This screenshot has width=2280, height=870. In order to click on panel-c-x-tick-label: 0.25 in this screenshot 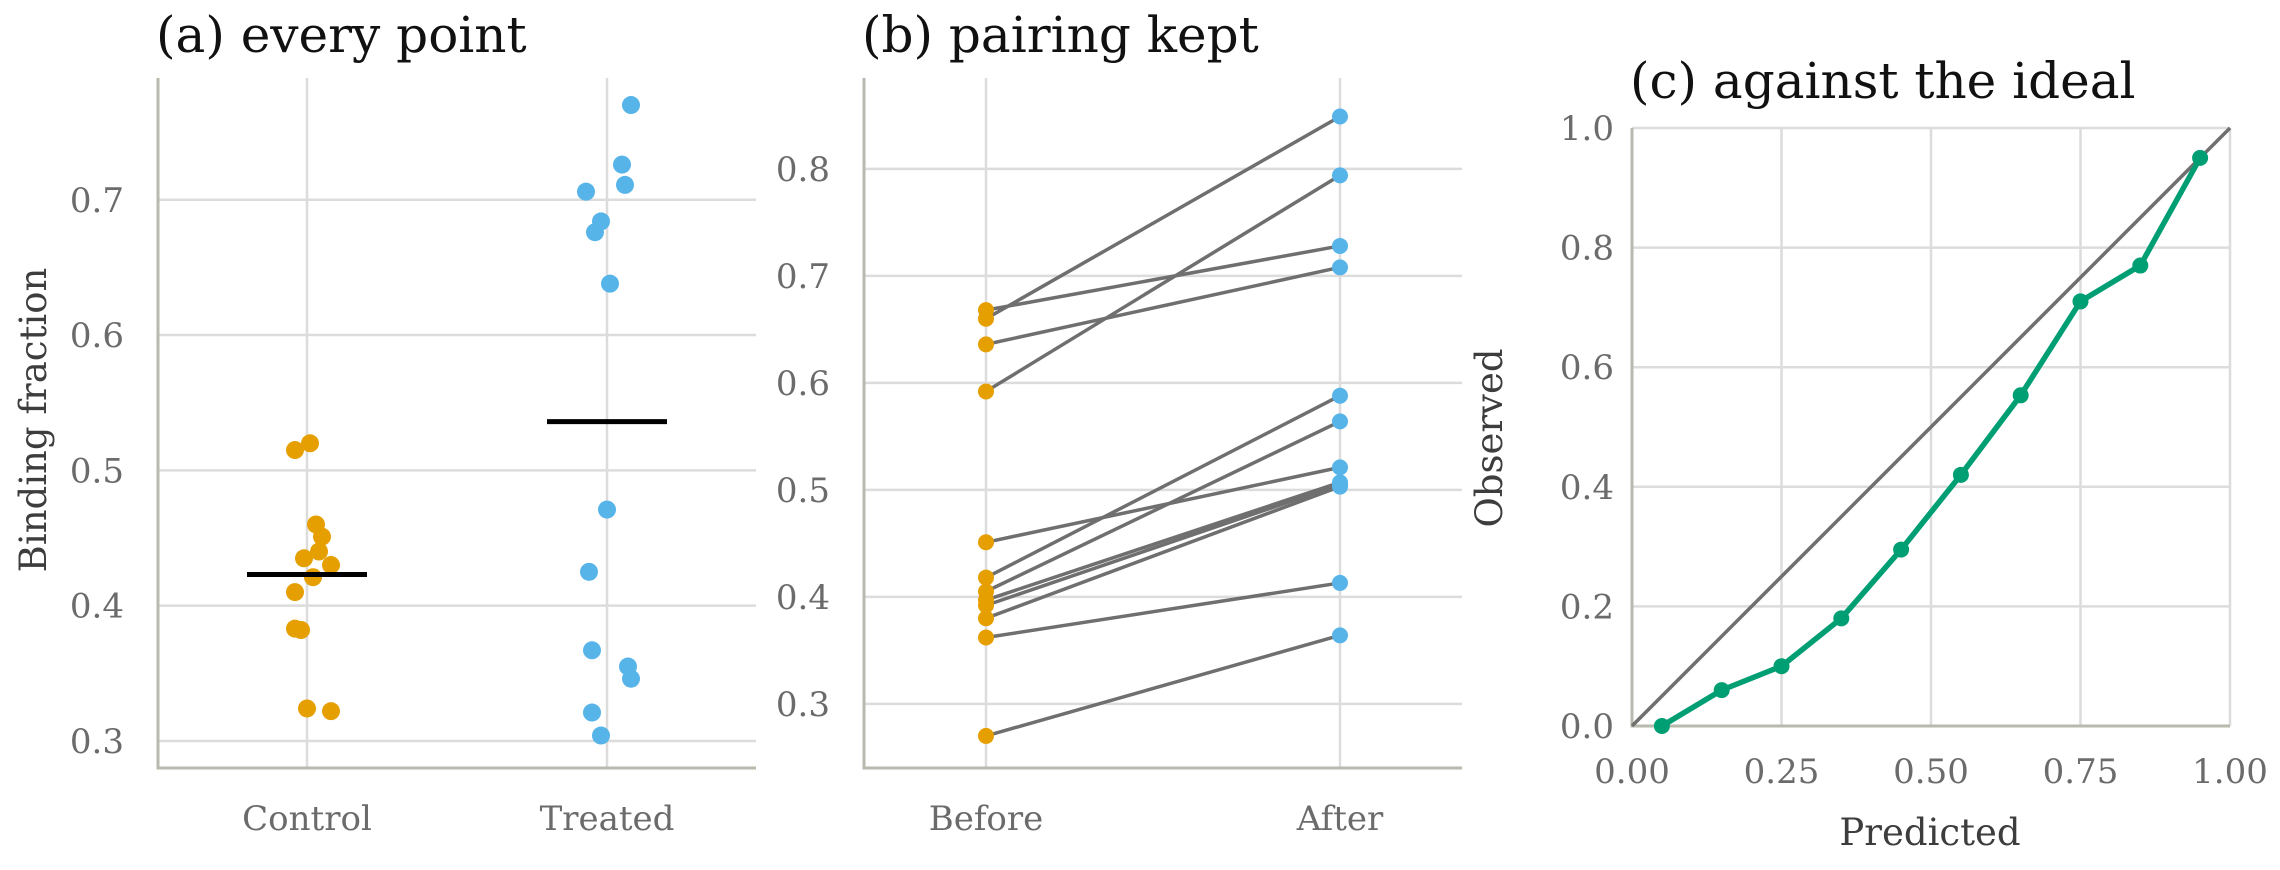, I will do `click(1782, 772)`.